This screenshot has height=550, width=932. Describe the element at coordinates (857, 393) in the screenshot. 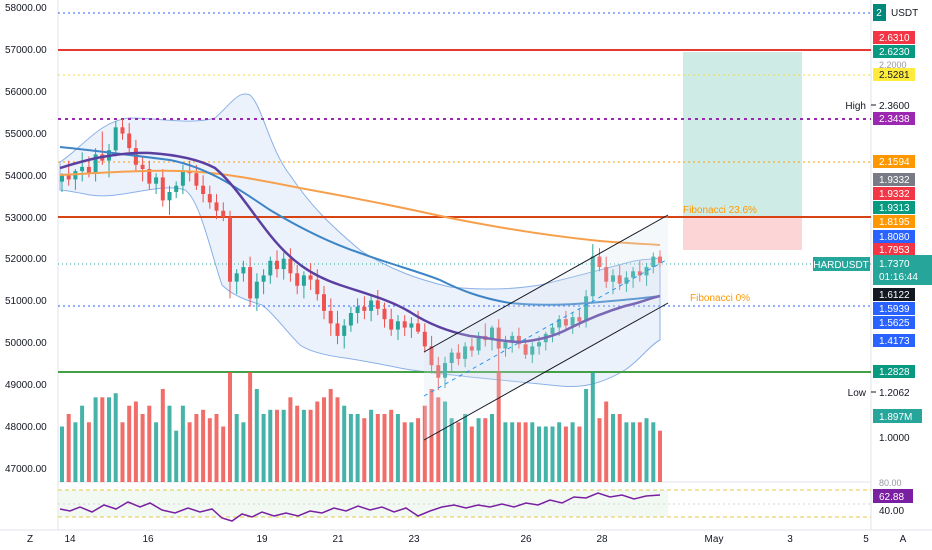

I see `low-label: Low` at that location.